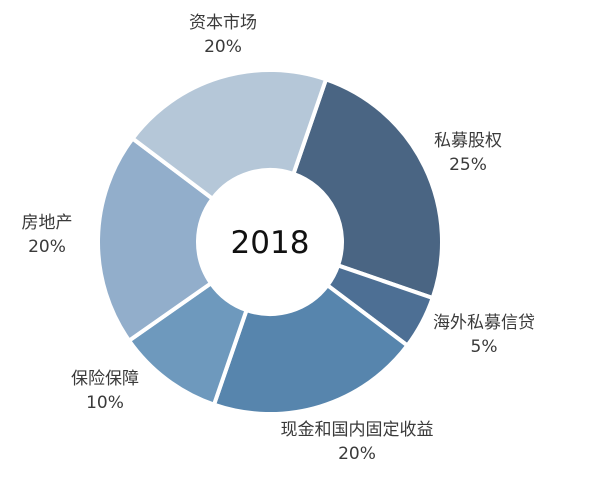 The width and height of the screenshot is (600, 477). I want to click on donut-hole, so click(270, 242).